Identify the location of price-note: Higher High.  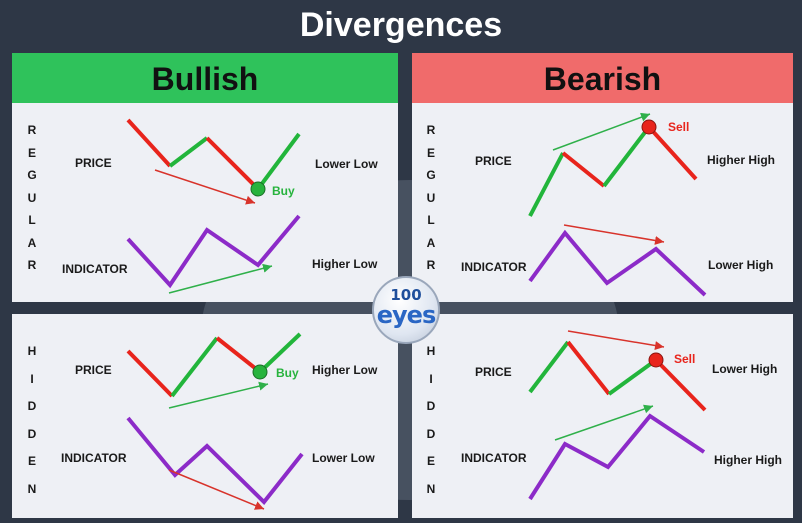
(741, 160).